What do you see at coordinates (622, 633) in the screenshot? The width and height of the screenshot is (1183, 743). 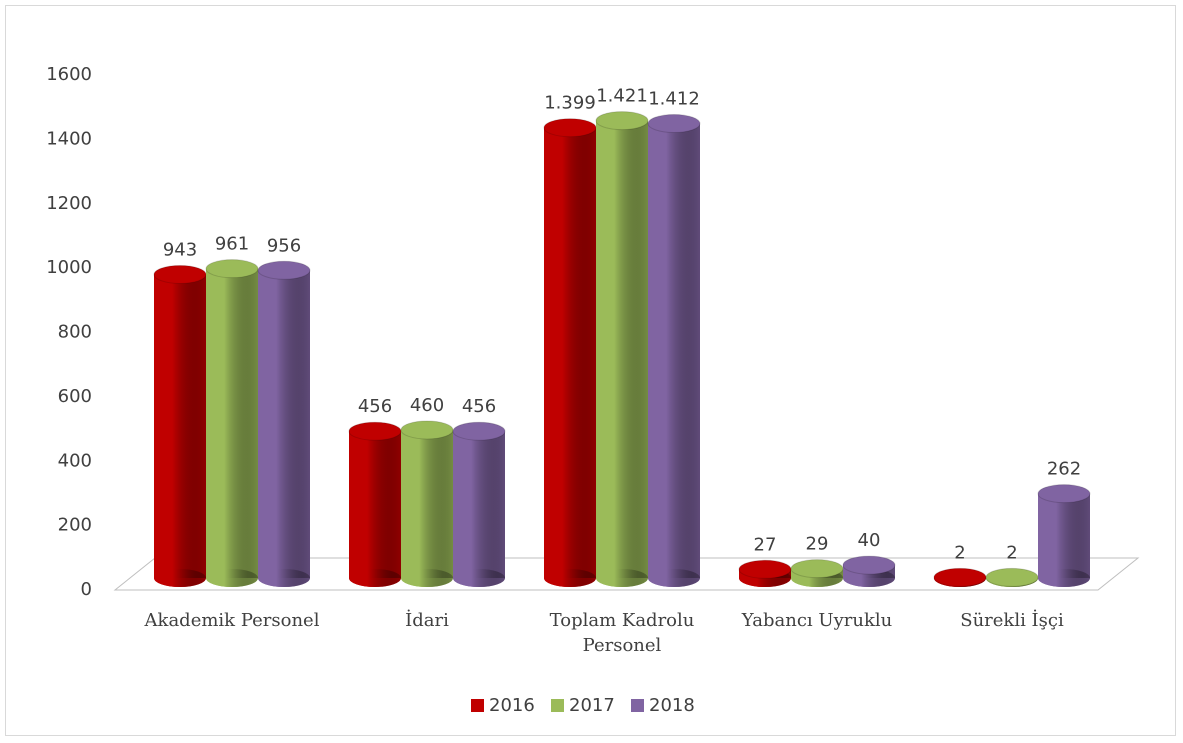 I see `x-tick-label: Toplam Kadrolu Personel` at bounding box center [622, 633].